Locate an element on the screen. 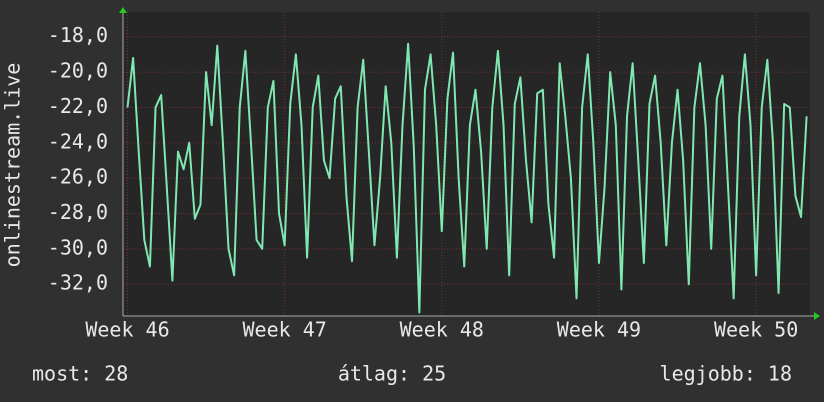  footer-best: legjobb: 18 is located at coordinates (726, 374).